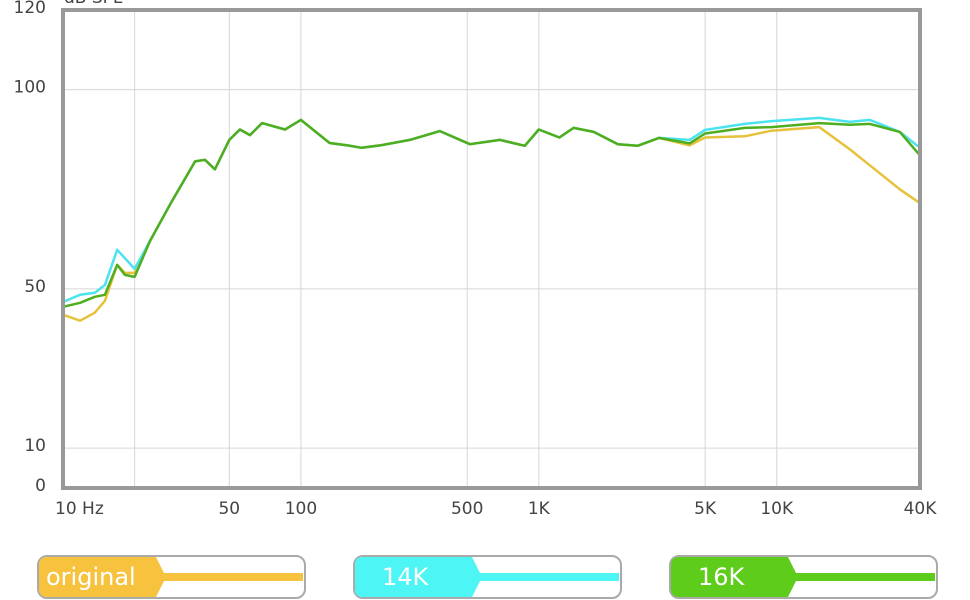 This screenshot has width=970, height=600. I want to click on legend-label: 16K, so click(722, 577).